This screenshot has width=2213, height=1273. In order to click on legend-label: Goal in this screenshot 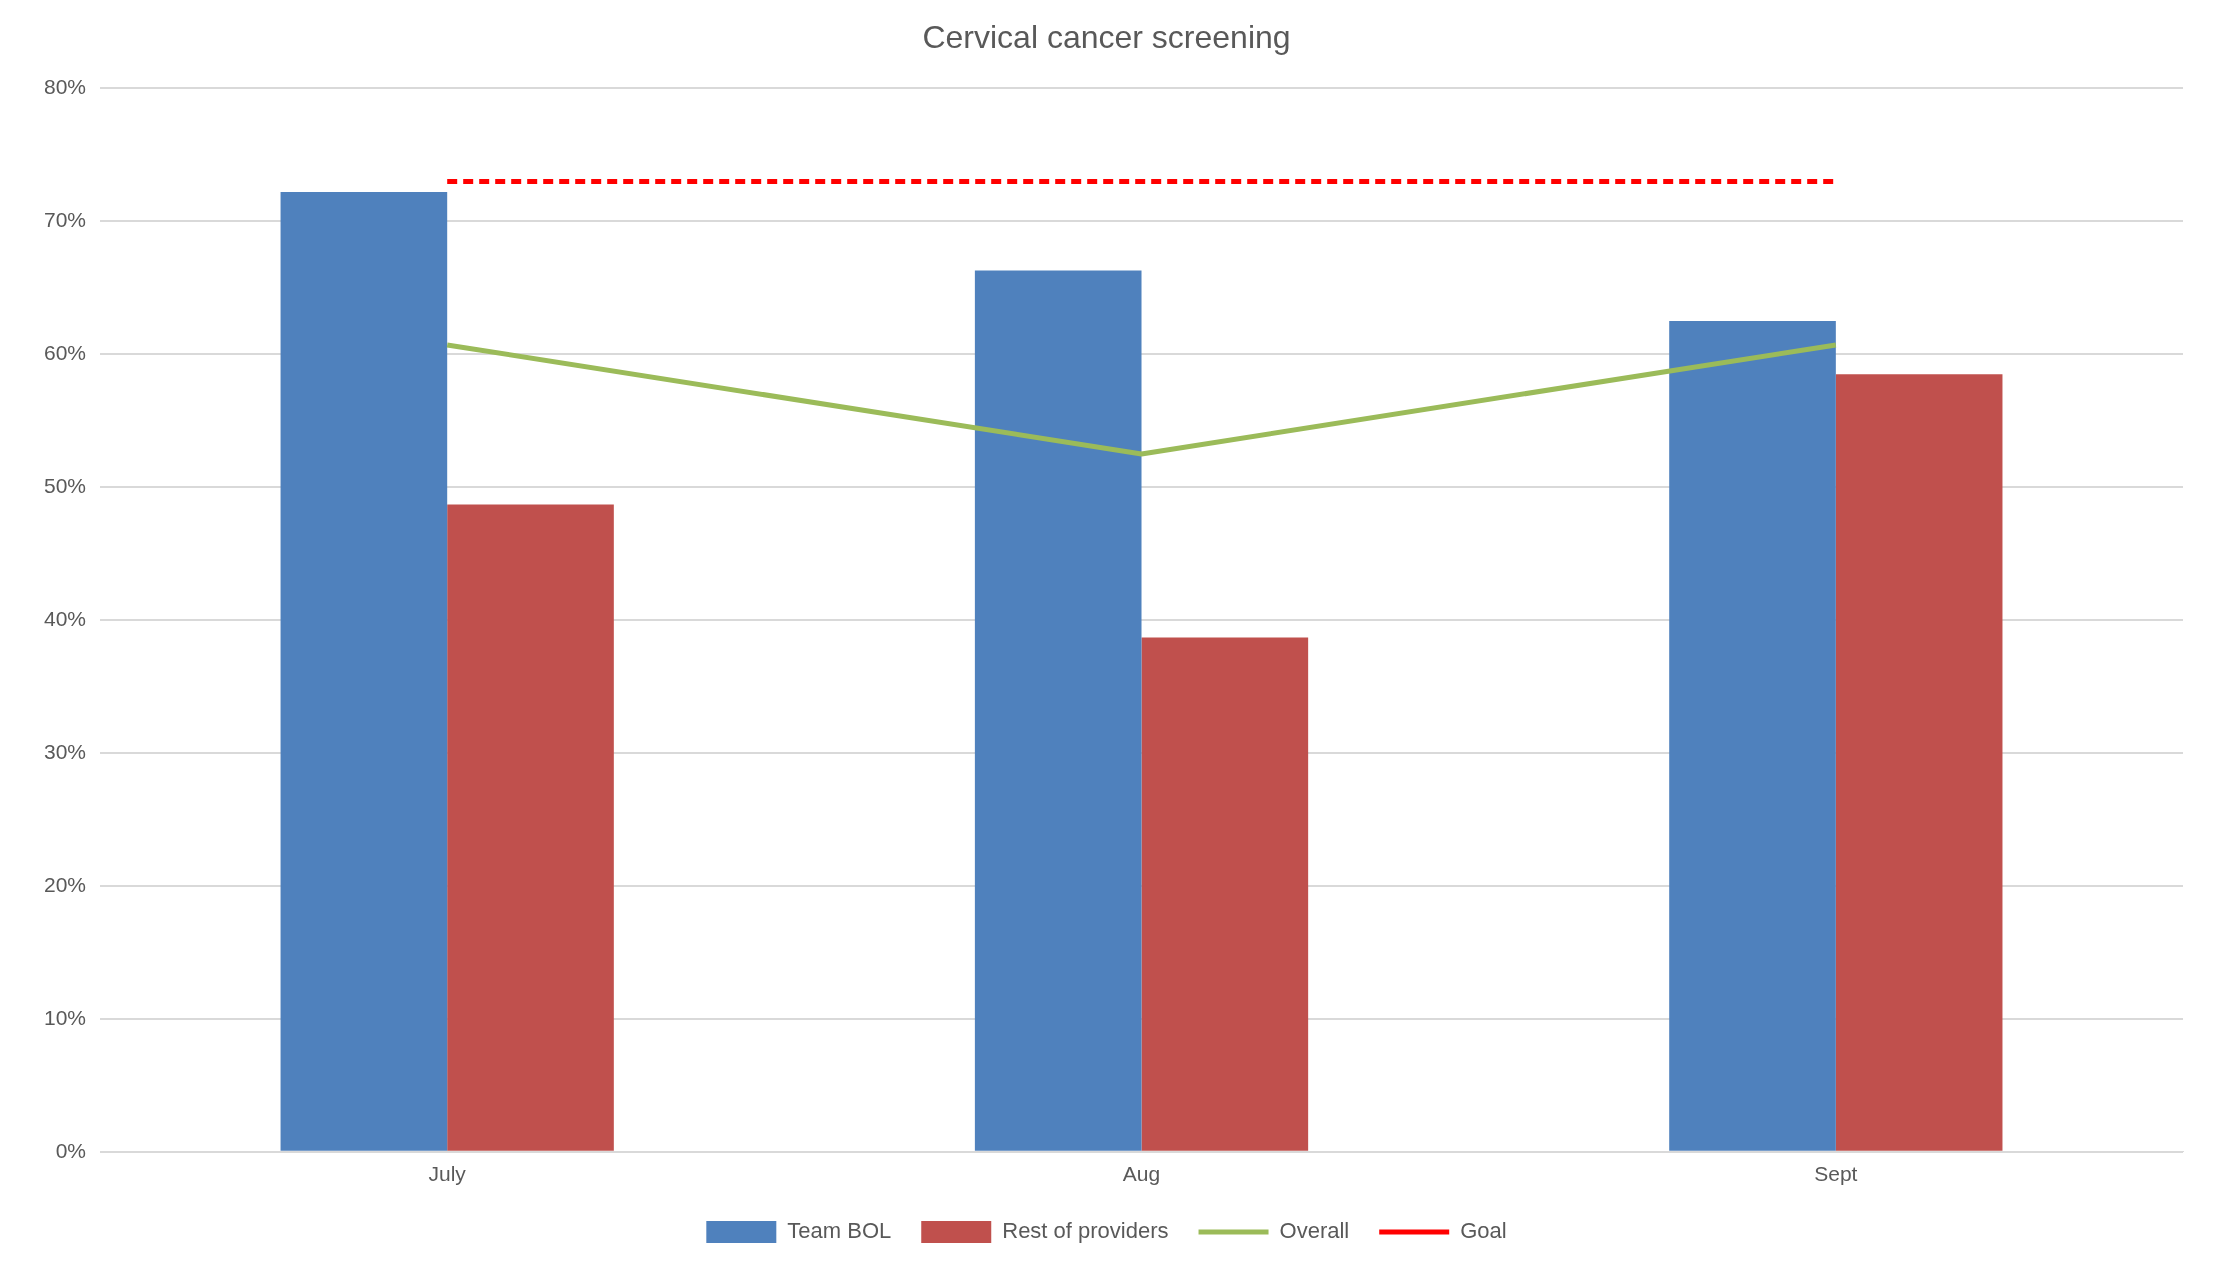, I will do `click(1483, 1231)`.